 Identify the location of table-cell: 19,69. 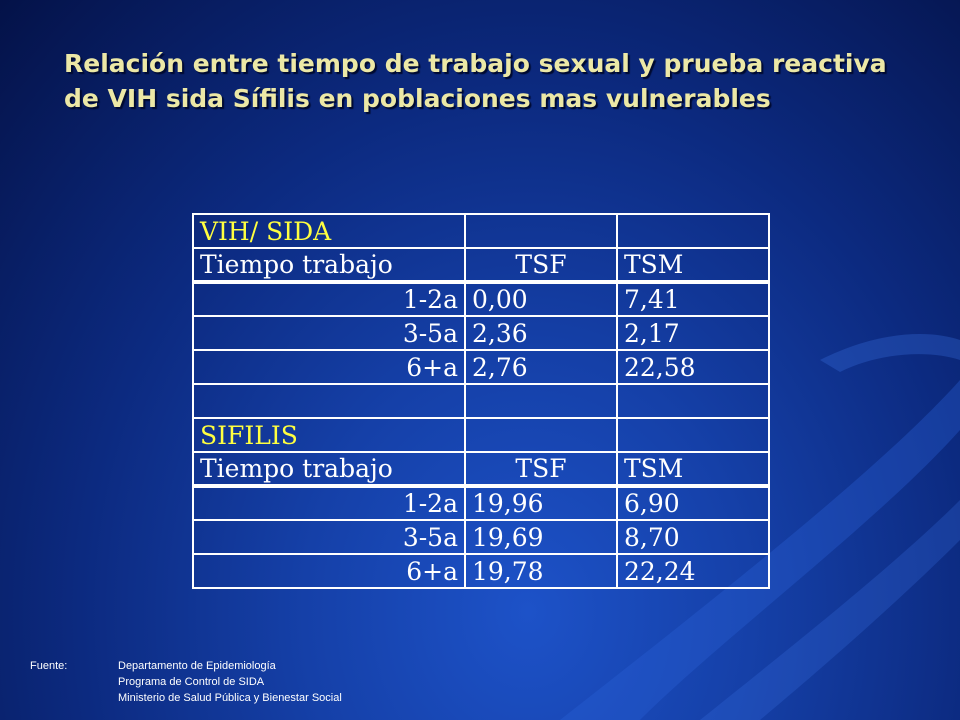
(541, 537).